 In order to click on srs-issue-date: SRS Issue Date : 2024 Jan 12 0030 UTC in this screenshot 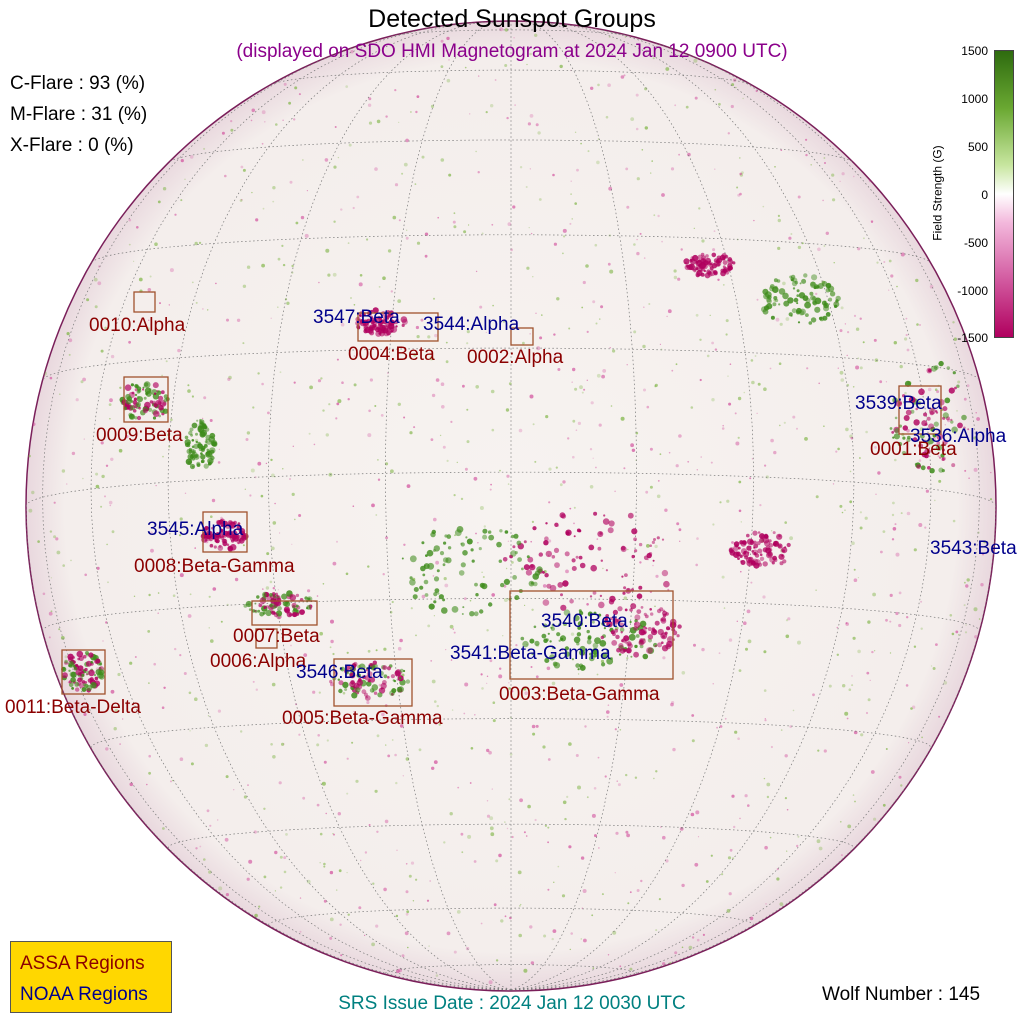, I will do `click(512, 1003)`.